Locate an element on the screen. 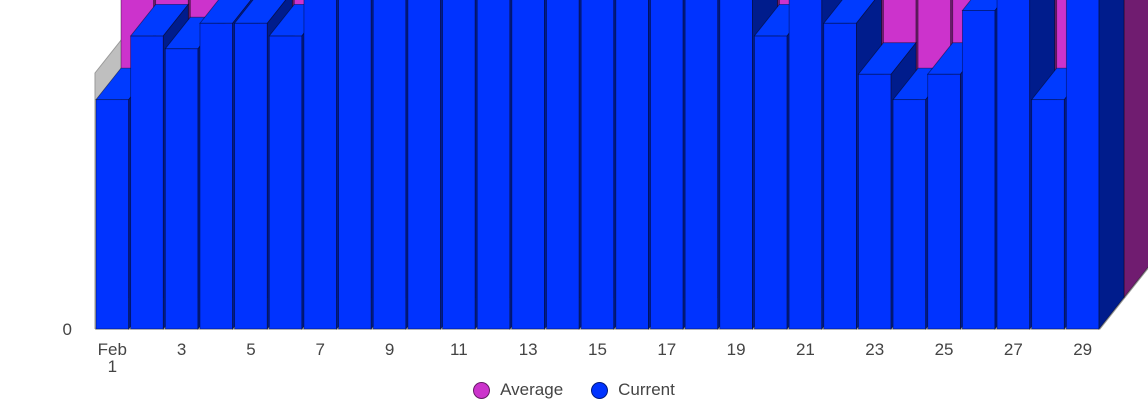  chart-legend: Average Current is located at coordinates (574, 390).